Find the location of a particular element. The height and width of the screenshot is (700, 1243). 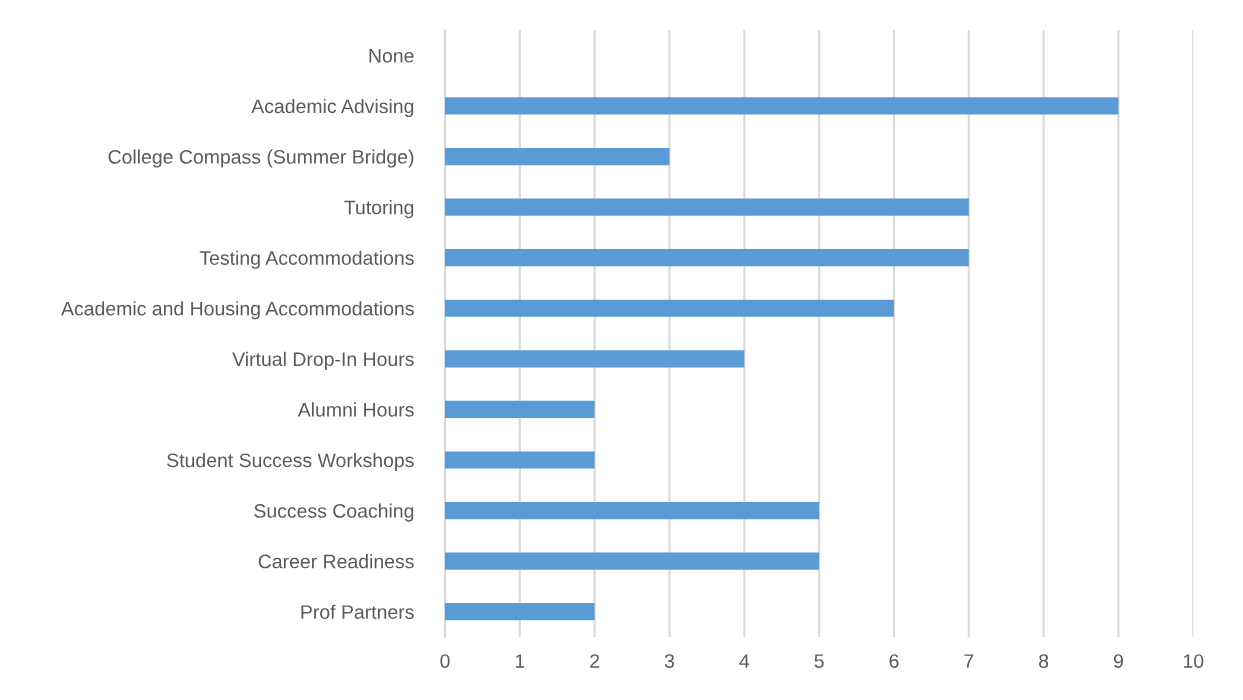

y-tick-label: Academic Advising is located at coordinates (332, 108).